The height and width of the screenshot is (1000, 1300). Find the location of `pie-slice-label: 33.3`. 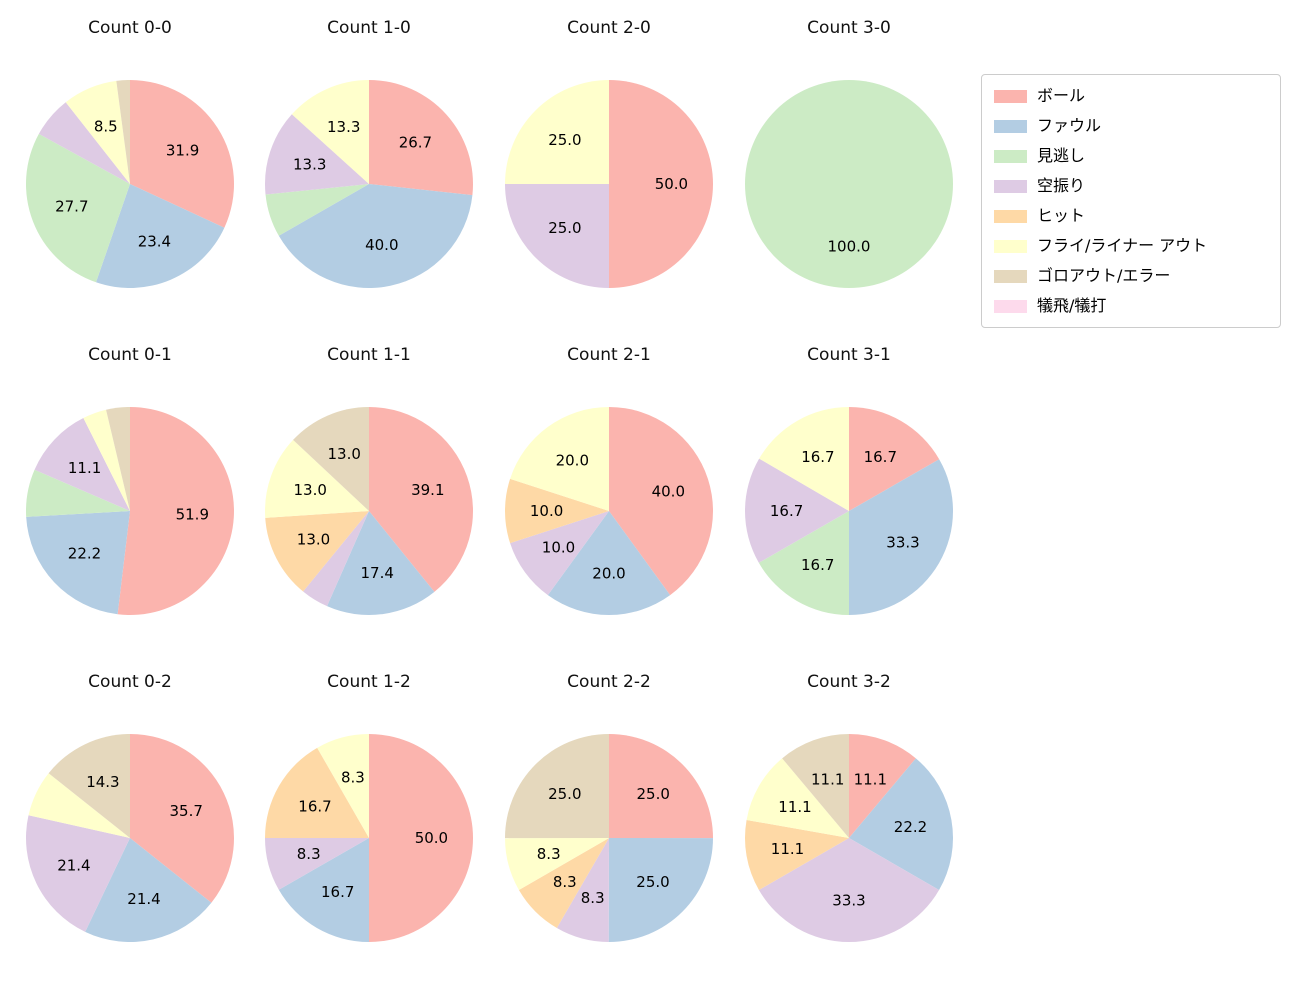

pie-slice-label: 33.3 is located at coordinates (902, 542).